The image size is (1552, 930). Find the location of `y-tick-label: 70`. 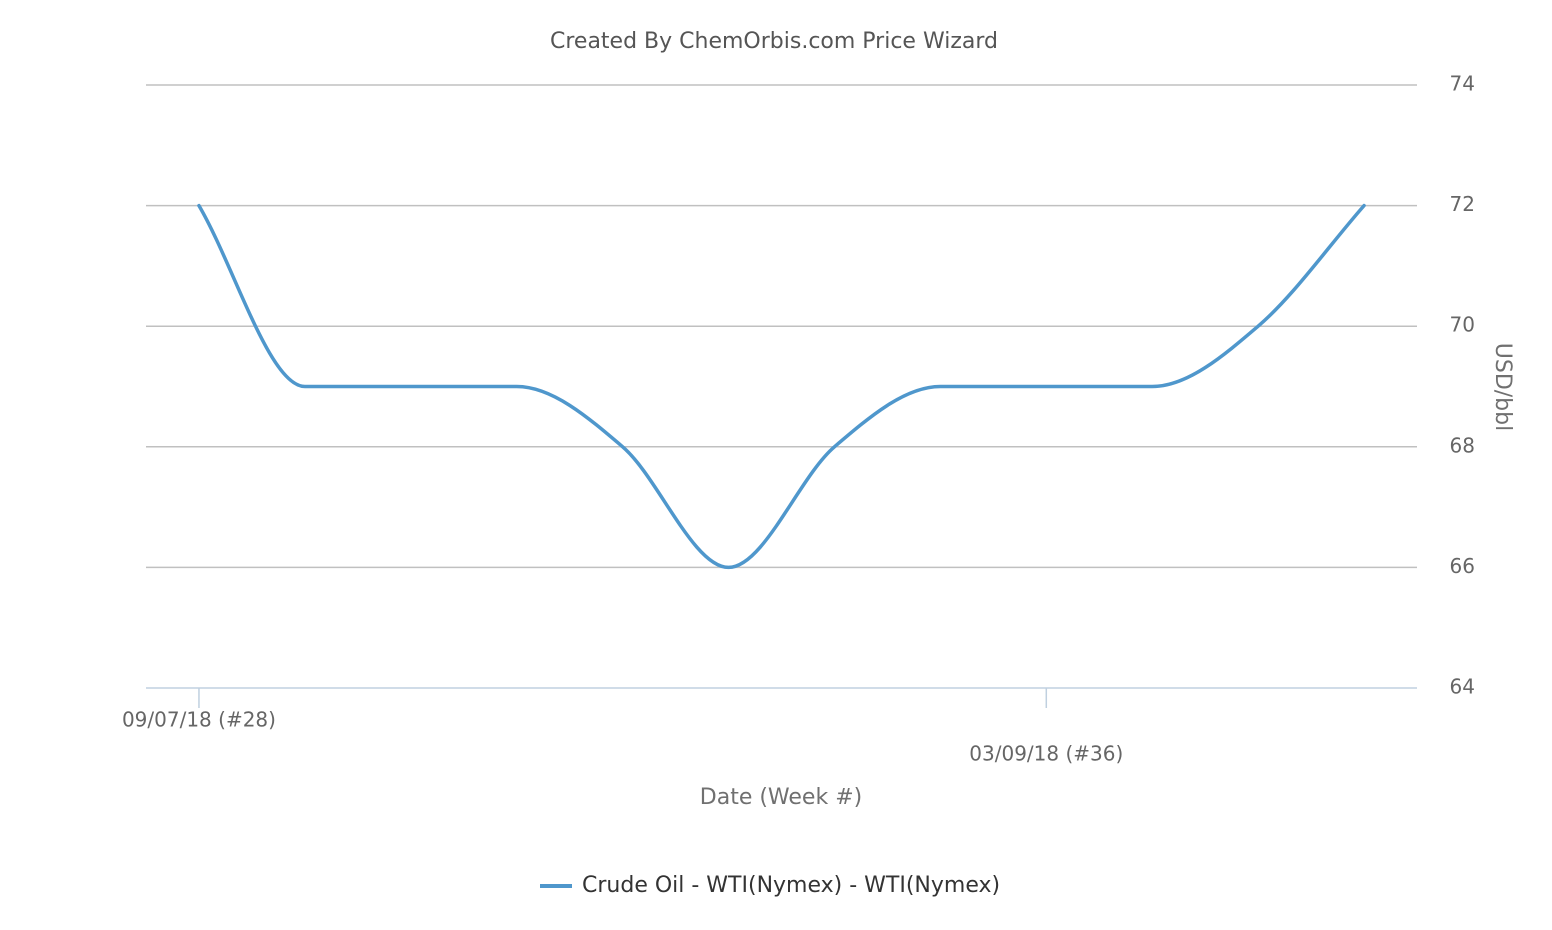

y-tick-label: 70 is located at coordinates (1462, 325).